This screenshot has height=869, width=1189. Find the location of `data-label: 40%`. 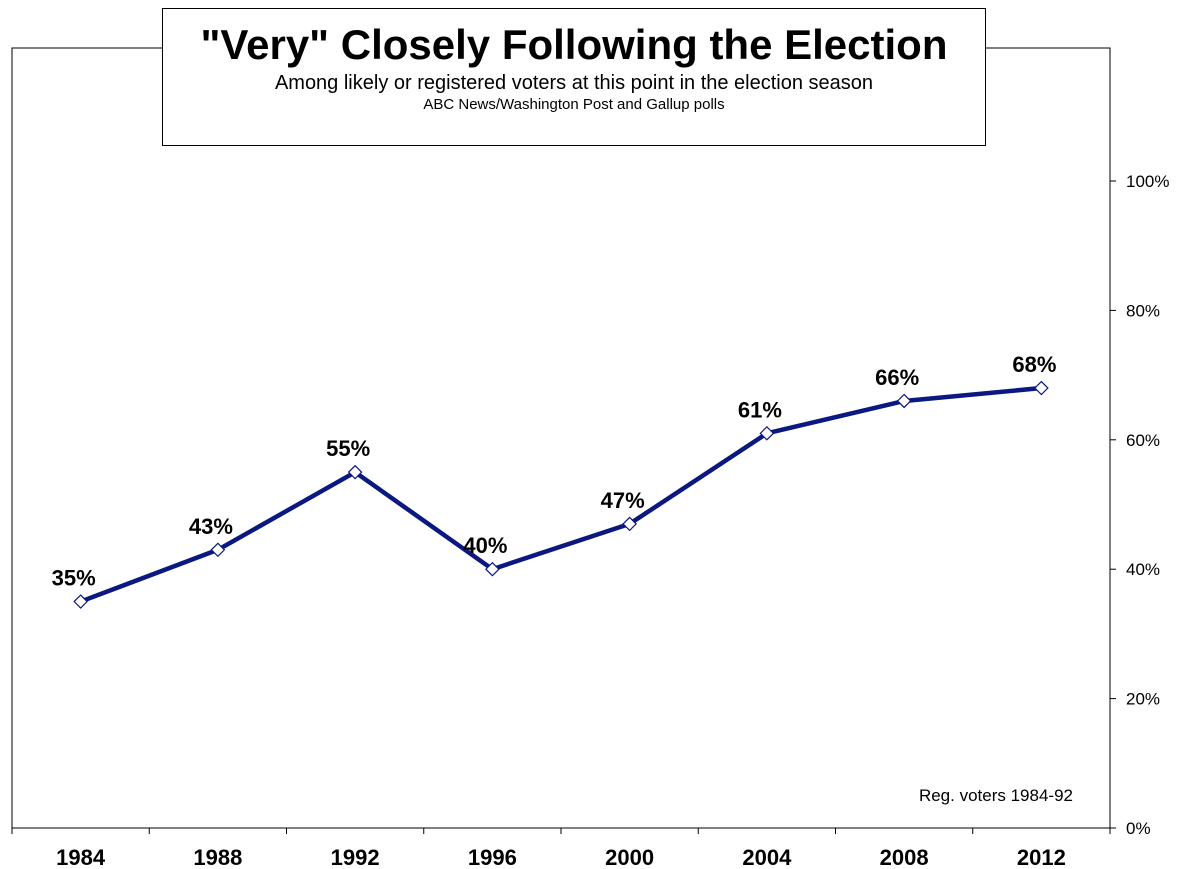

data-label: 40% is located at coordinates (485, 545).